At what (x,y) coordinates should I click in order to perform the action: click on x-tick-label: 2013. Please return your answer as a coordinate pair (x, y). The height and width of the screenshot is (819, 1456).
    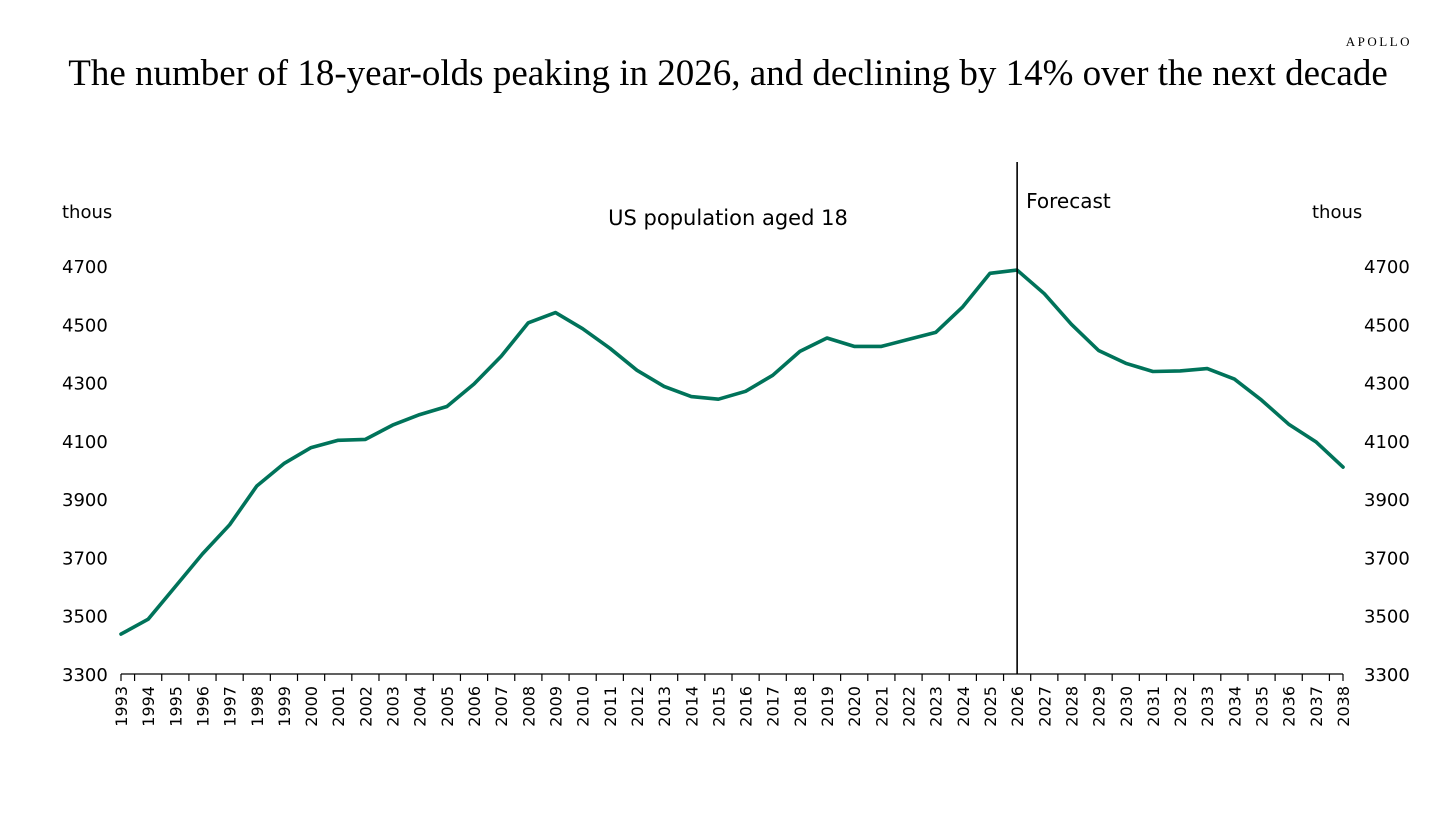
    Looking at the image, I should click on (664, 706).